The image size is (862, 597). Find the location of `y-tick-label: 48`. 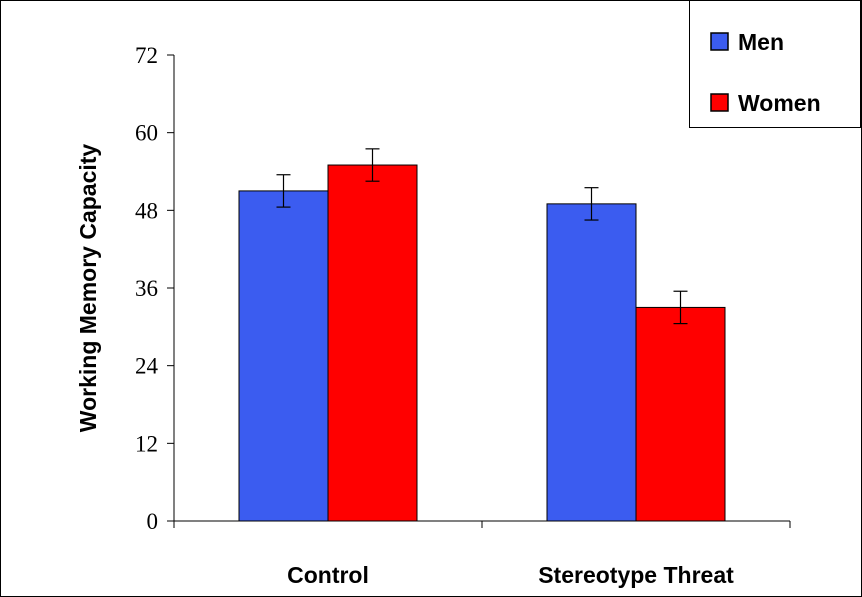

y-tick-label: 48 is located at coordinates (146, 210).